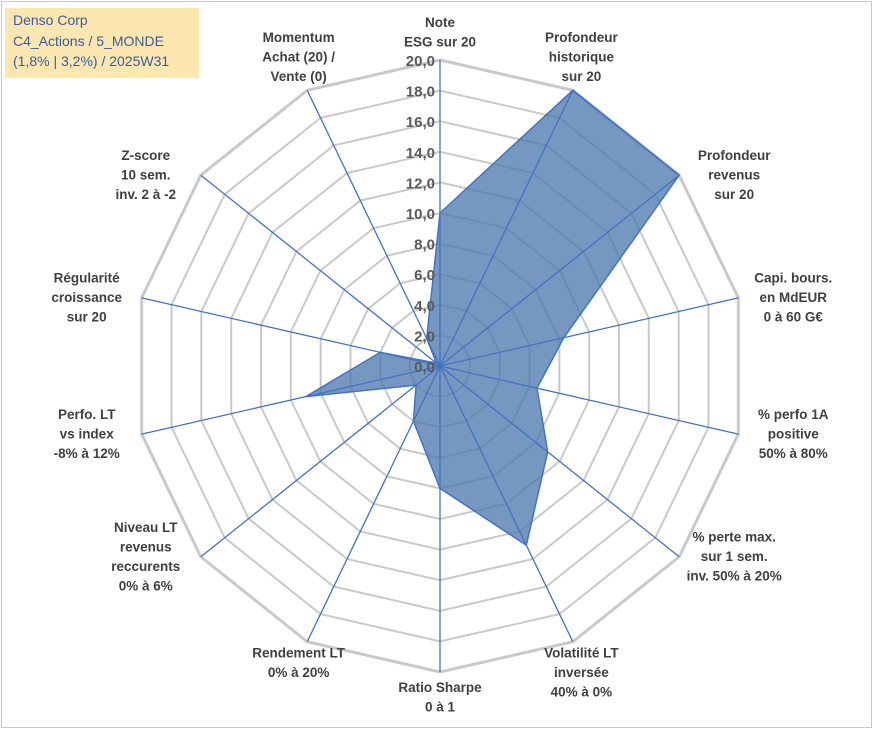 This screenshot has height=731, width=875. What do you see at coordinates (299, 663) in the screenshot?
I see `axis-label: Rendement LT 0% à 20%` at bounding box center [299, 663].